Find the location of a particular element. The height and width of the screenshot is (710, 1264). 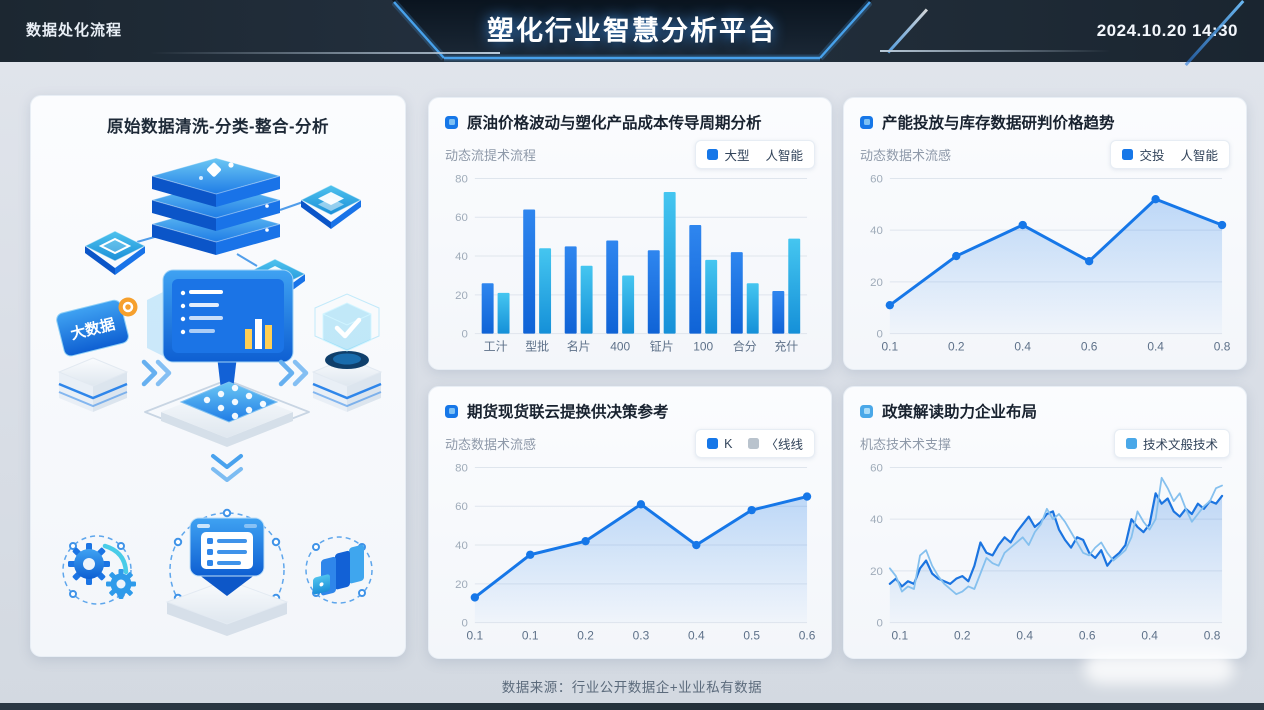

app-header: 数据处化流程 塑化行业智慧分析平台 2024.10.20 14:30 is located at coordinates (632, 33).